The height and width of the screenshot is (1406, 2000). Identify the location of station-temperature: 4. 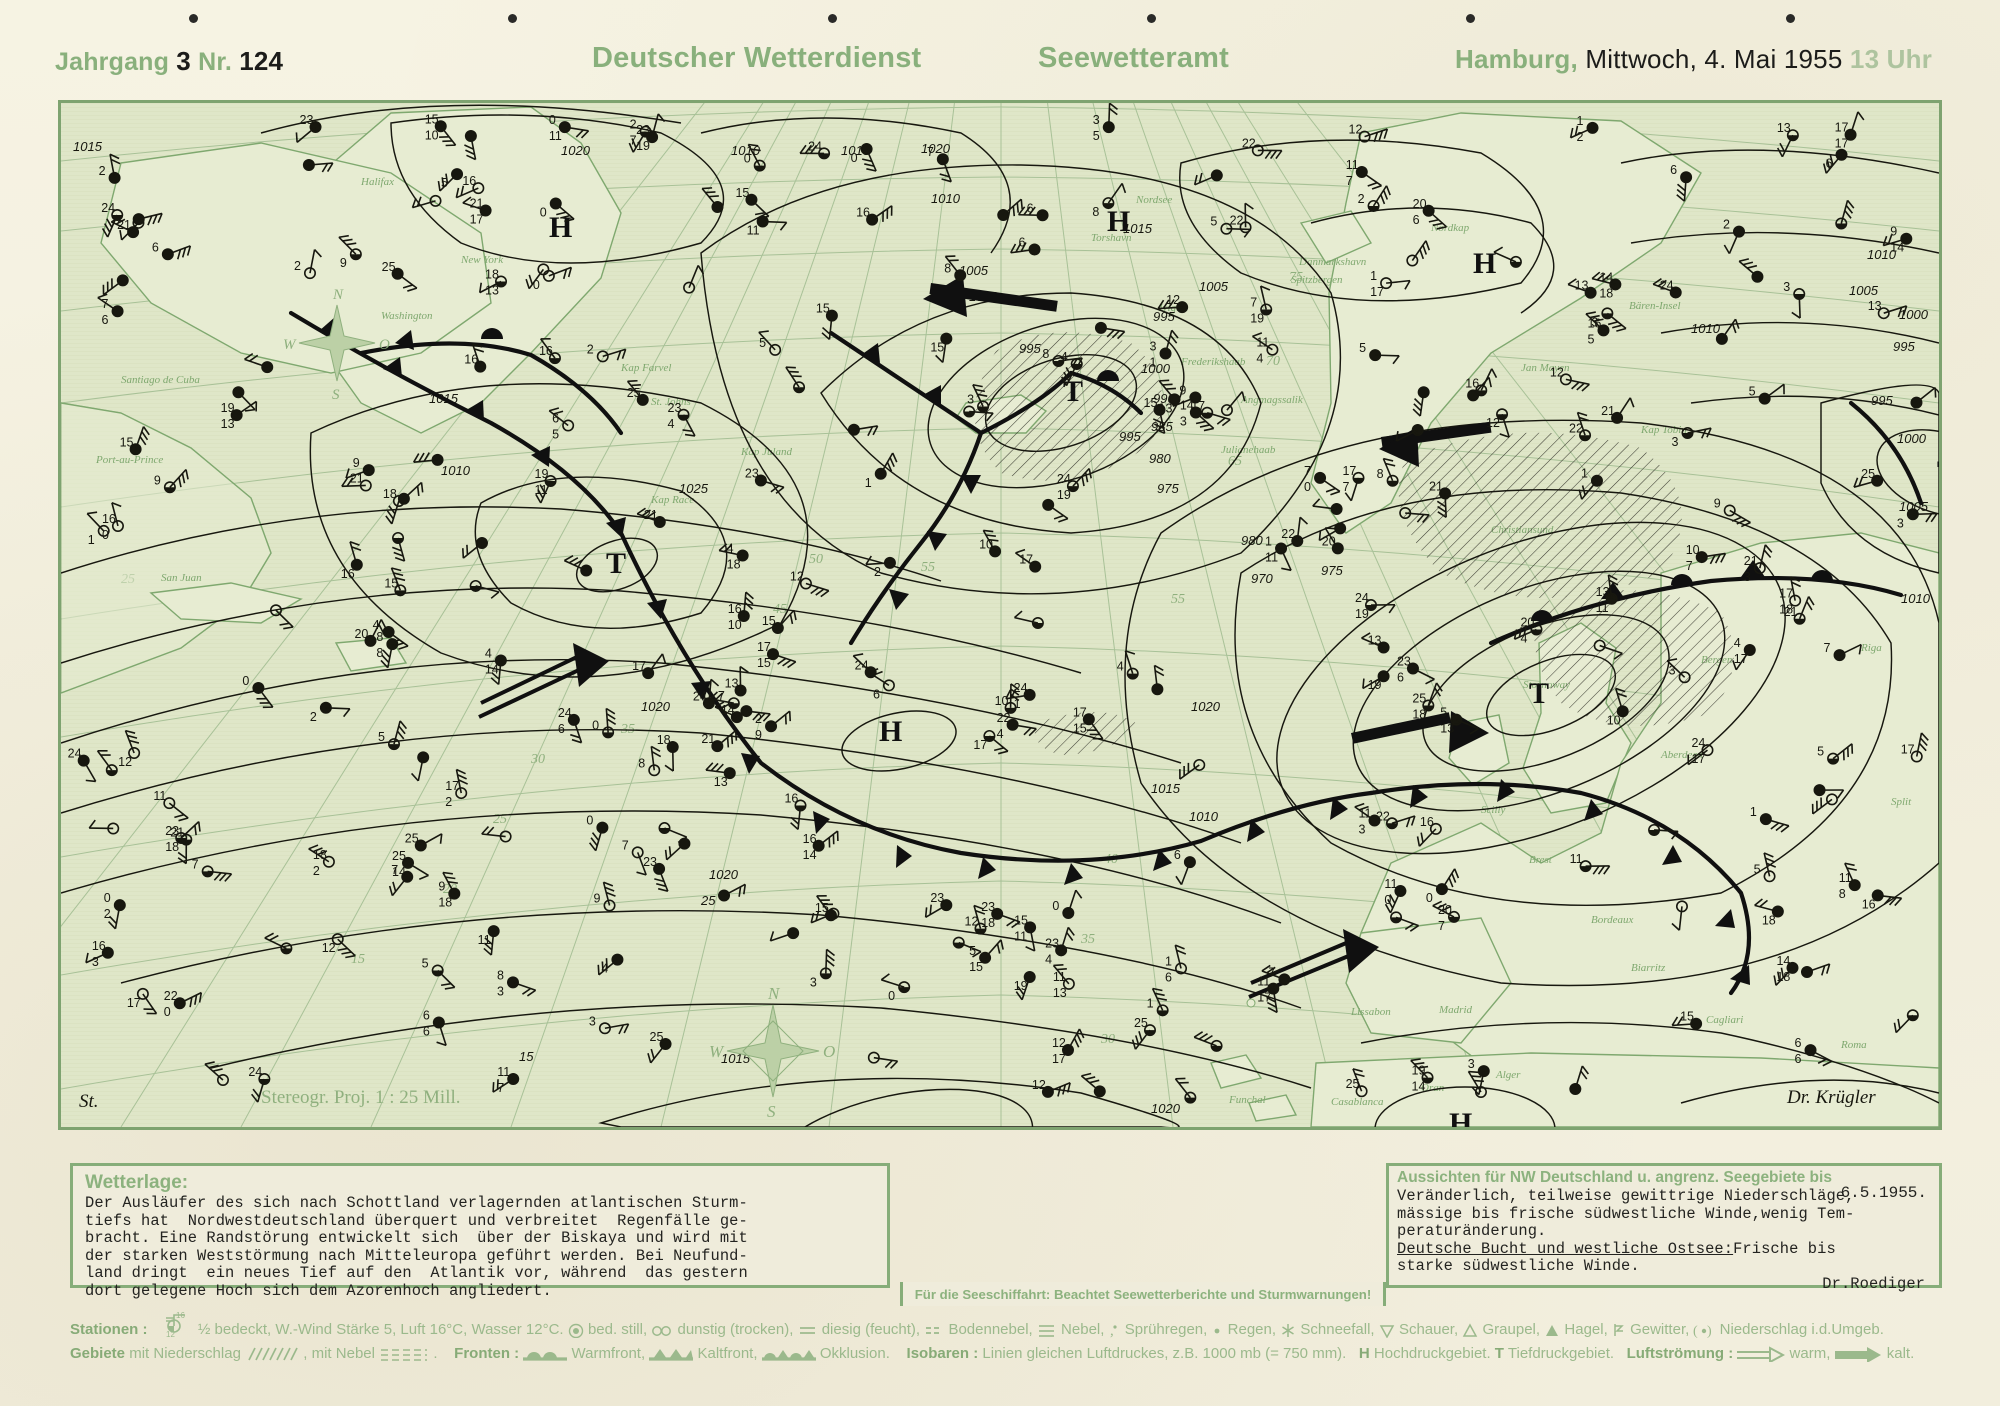
(730, 548).